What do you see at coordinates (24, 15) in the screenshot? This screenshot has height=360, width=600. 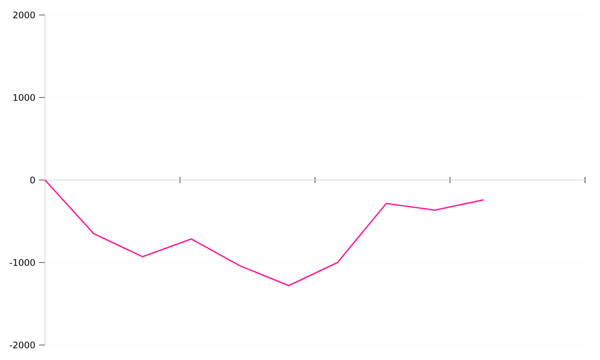 I see `y-tick-label: 2000` at bounding box center [24, 15].